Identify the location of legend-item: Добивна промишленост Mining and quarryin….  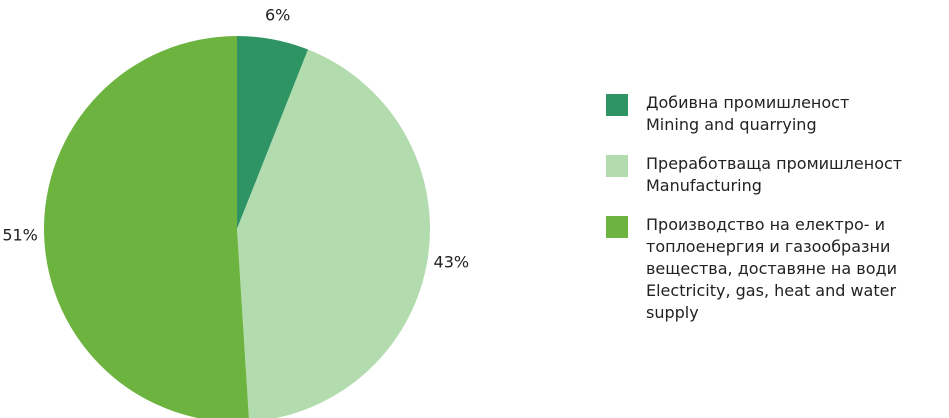
(754, 114).